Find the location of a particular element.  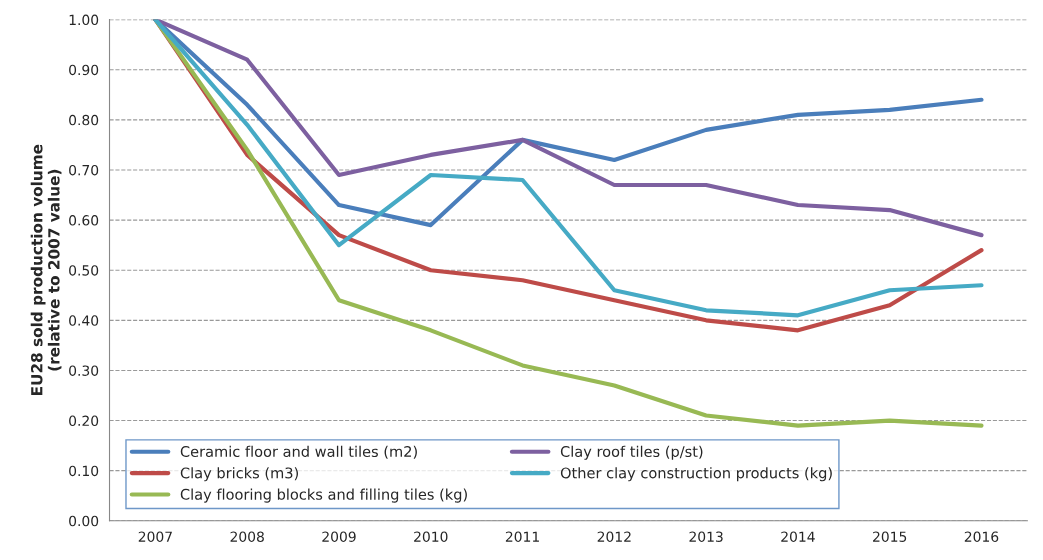

y-tick-label: 0.10 is located at coordinates (84, 471).